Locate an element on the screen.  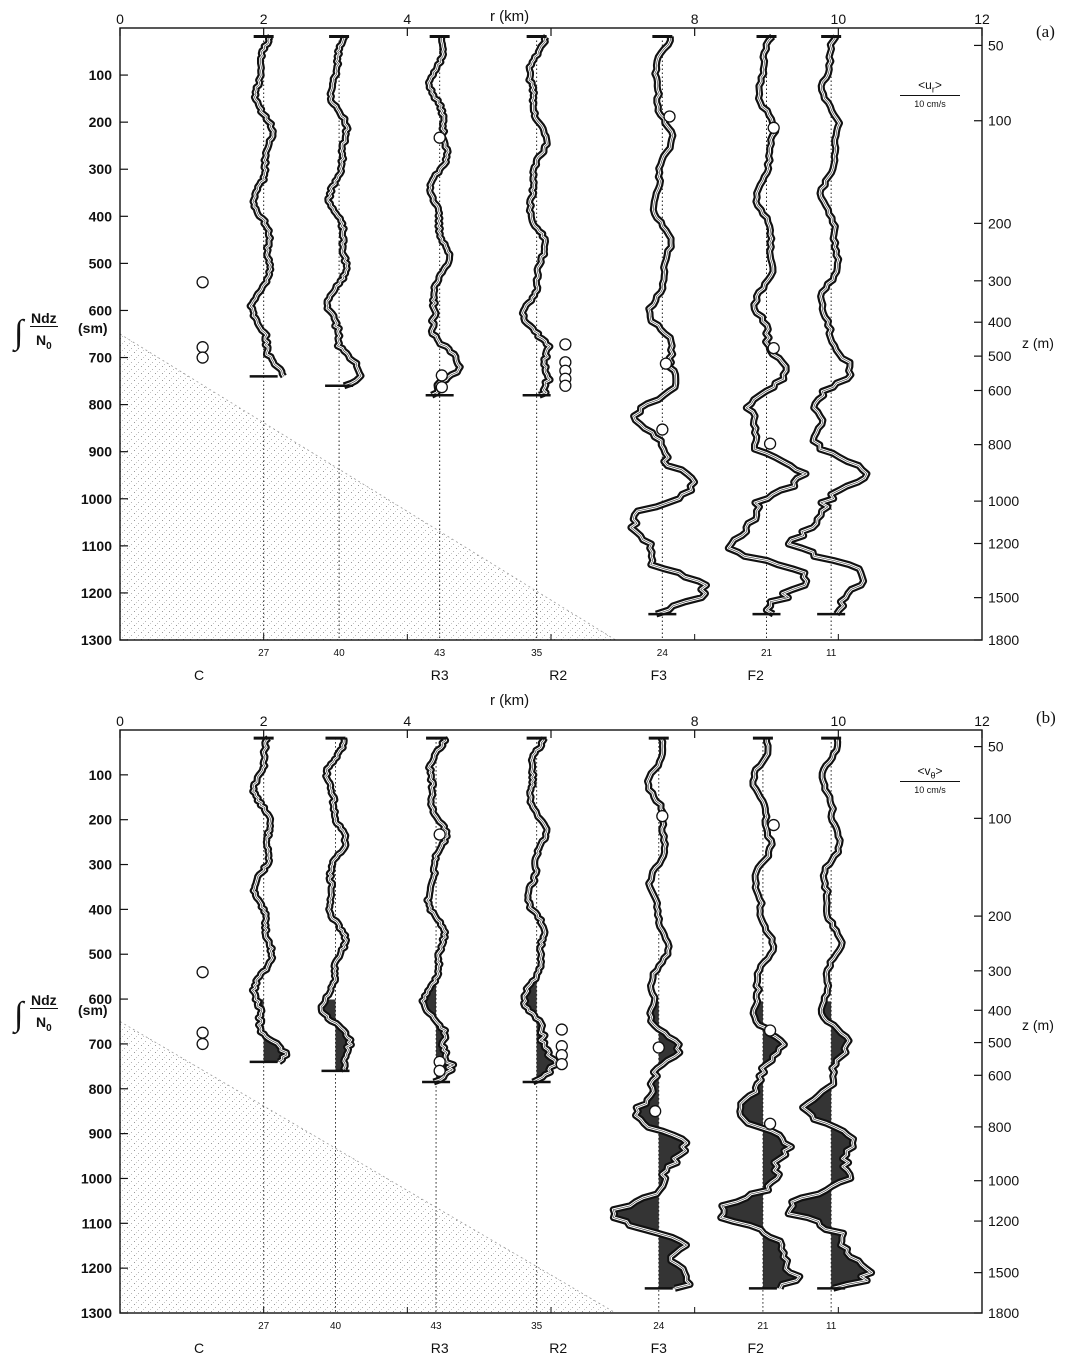
scale-bar-line is located at coordinates (930, 782).